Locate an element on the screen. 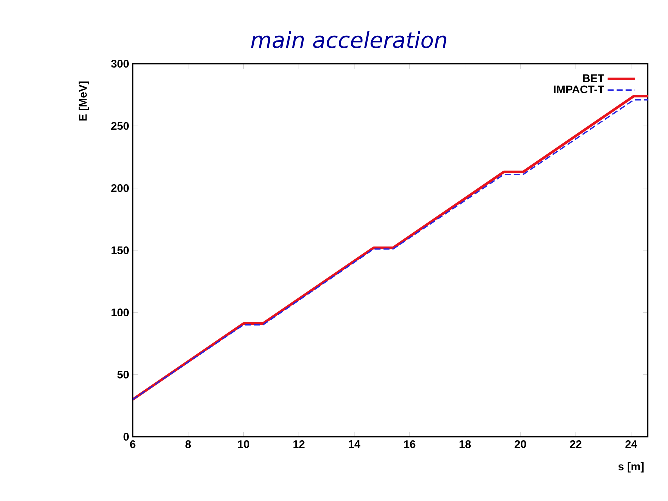 The image size is (668, 501). y-tick-label: 300 is located at coordinates (120, 64).